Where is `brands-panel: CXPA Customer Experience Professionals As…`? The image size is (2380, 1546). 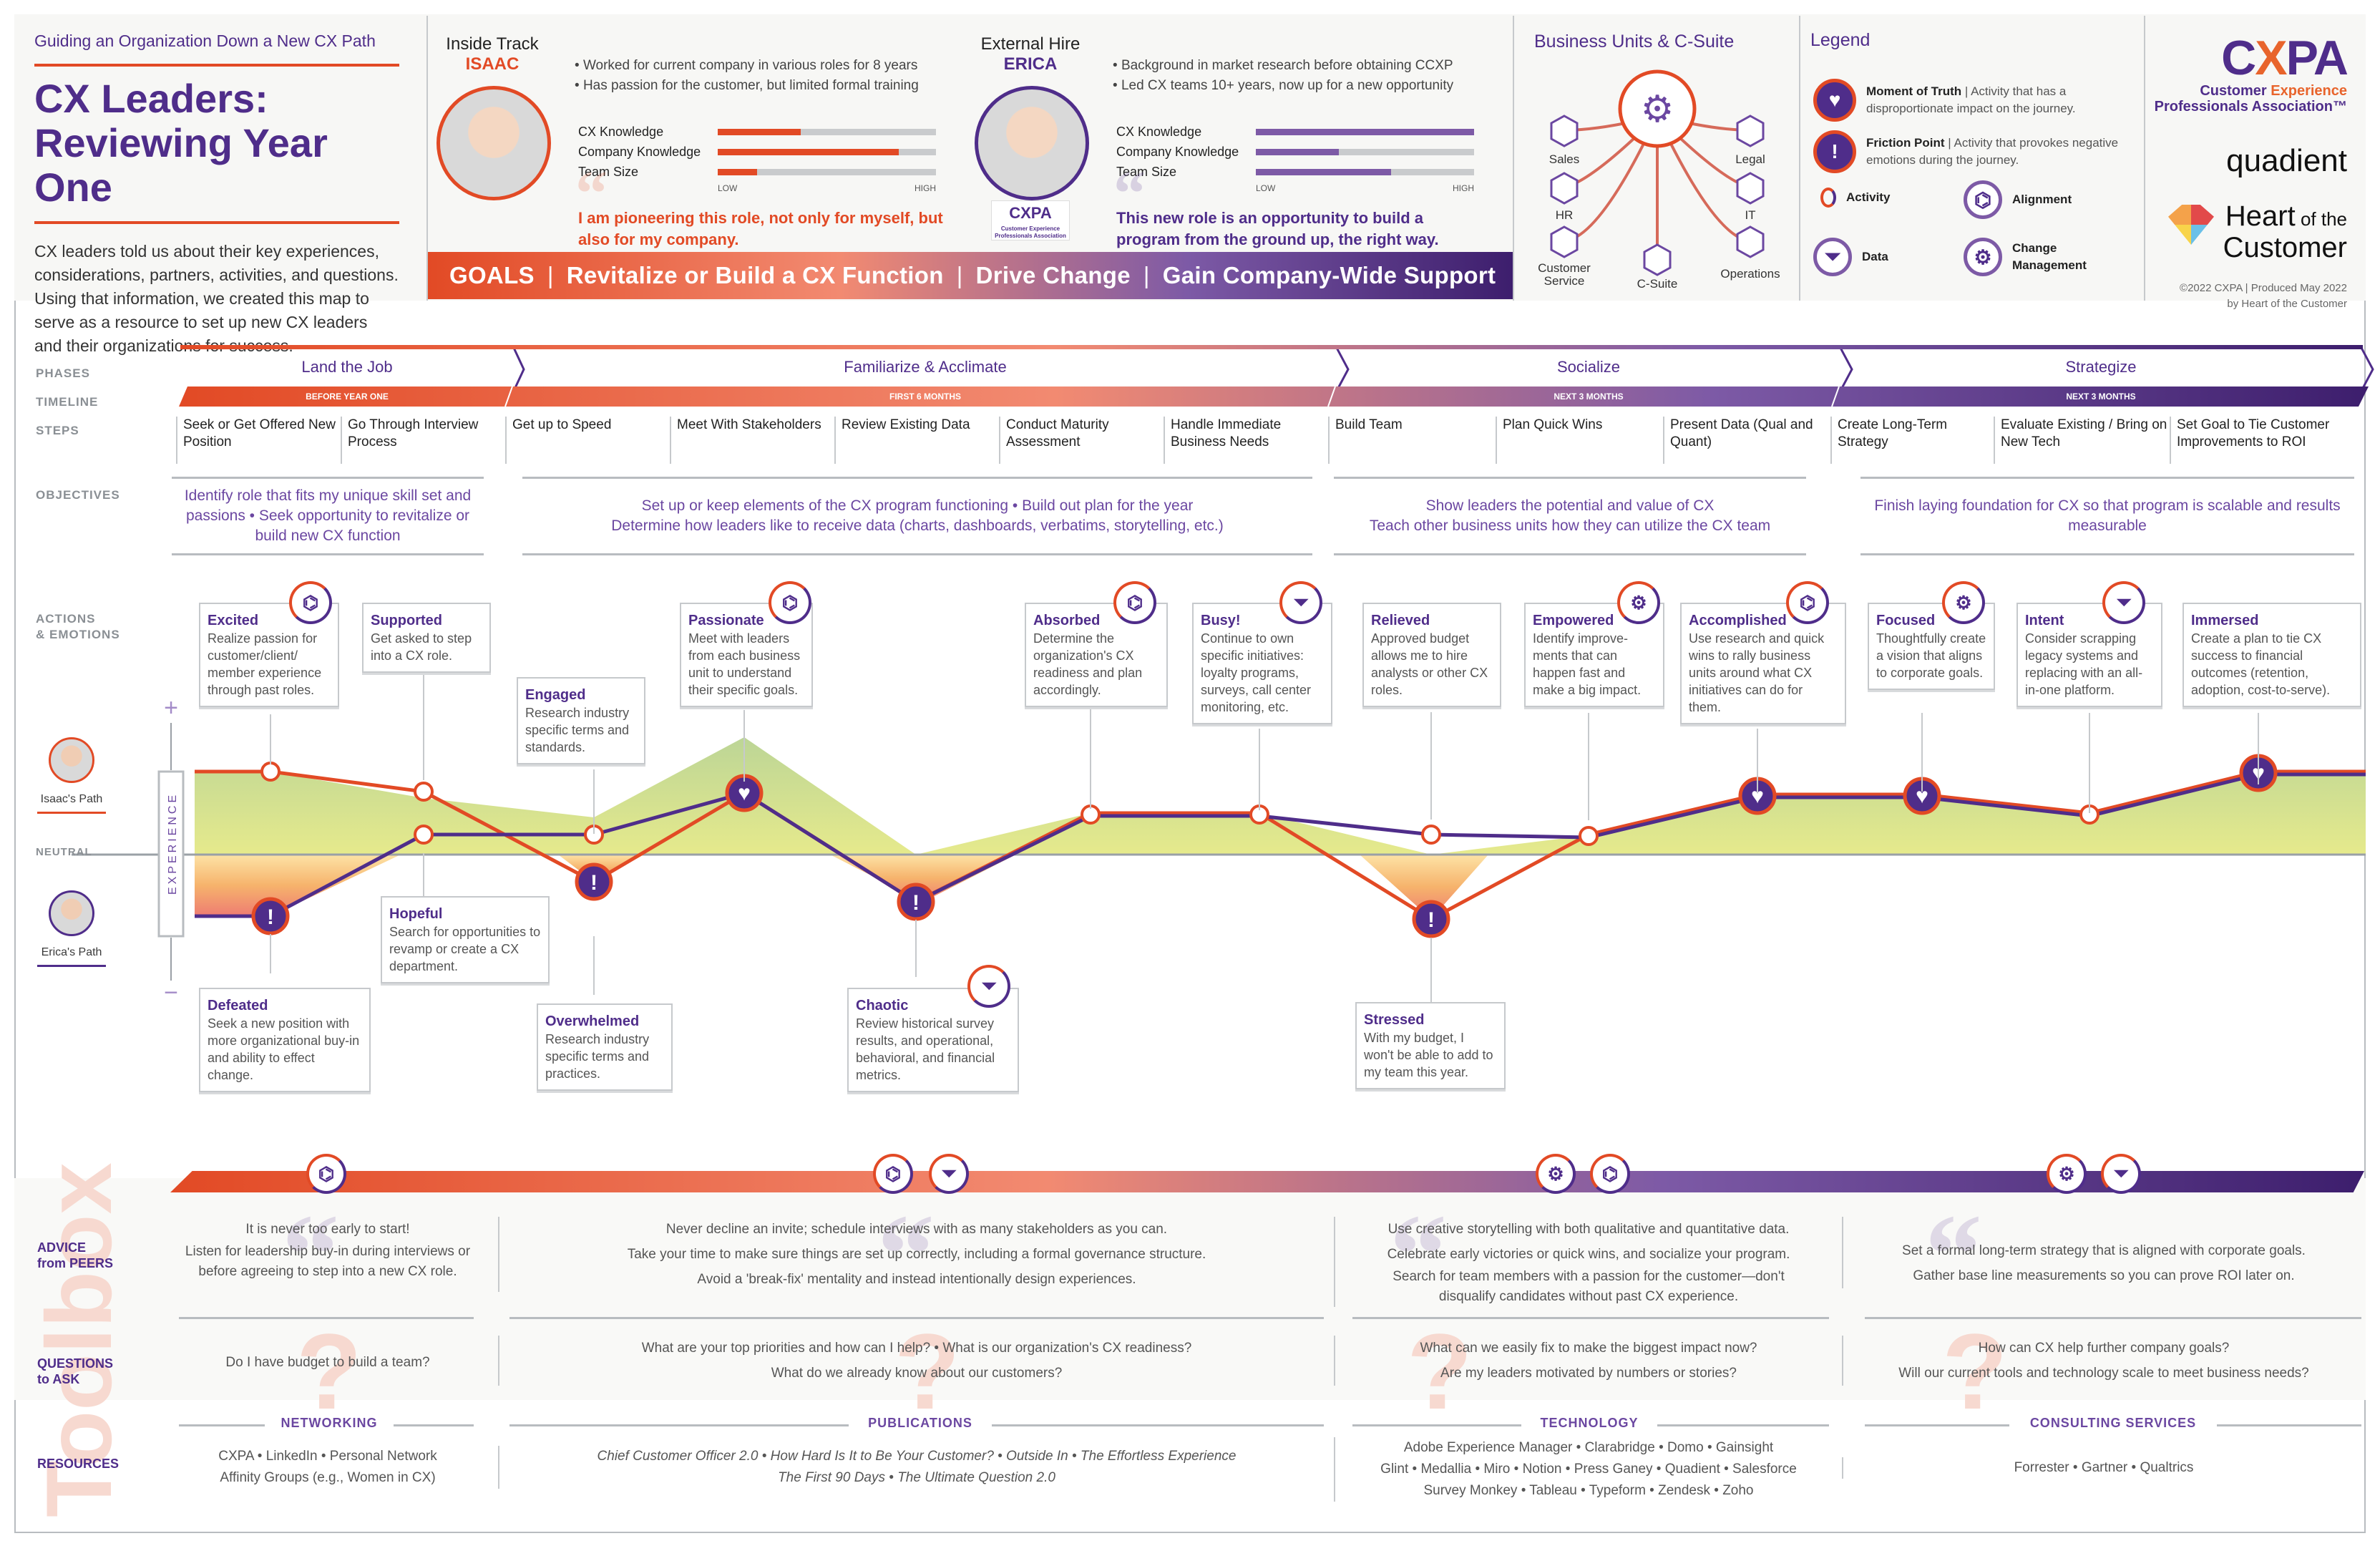
brands-panel: CXPA Customer Experience Professionals As… is located at coordinates (2255, 163).